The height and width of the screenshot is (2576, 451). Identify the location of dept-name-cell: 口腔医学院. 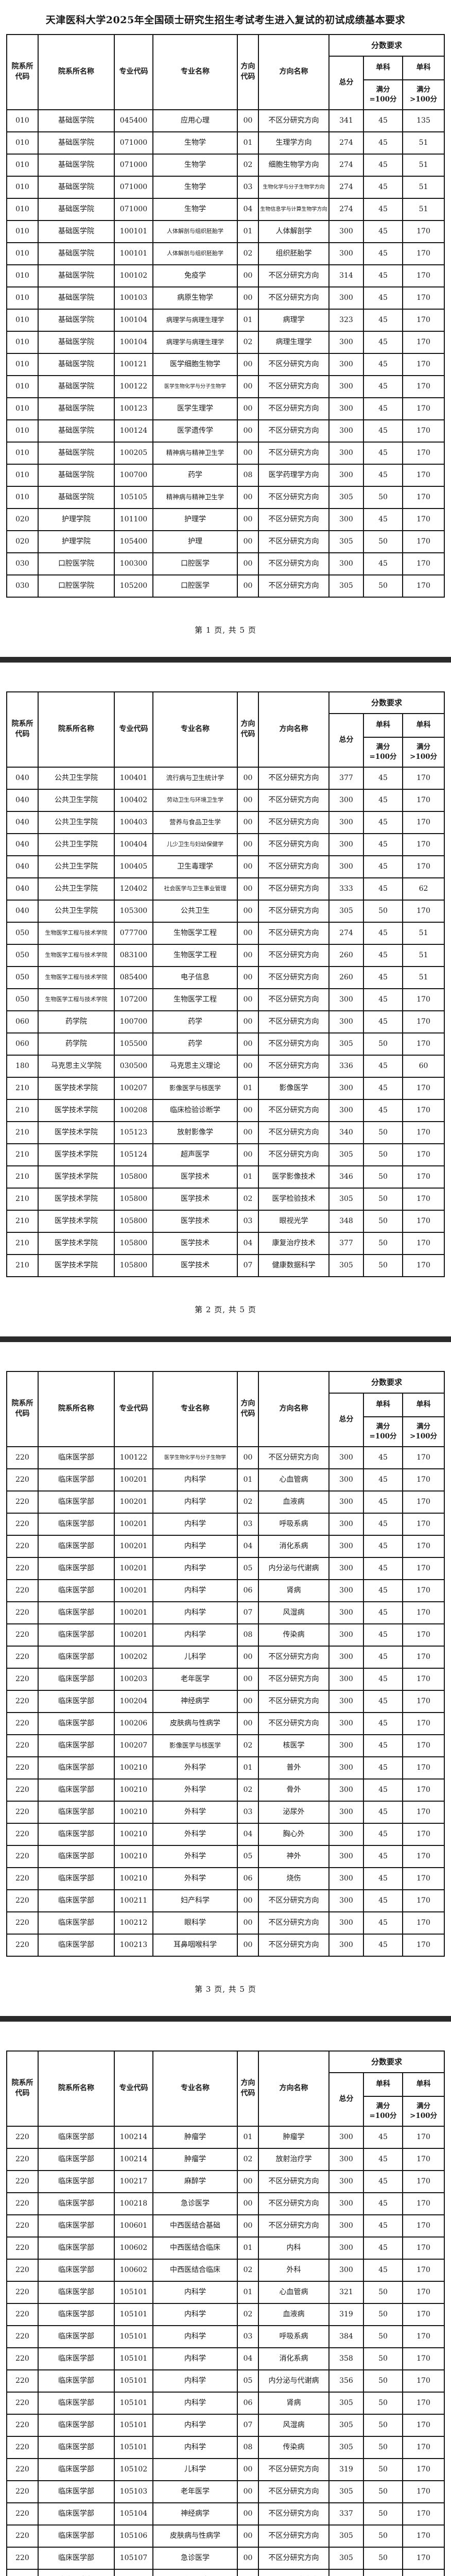
(76, 563).